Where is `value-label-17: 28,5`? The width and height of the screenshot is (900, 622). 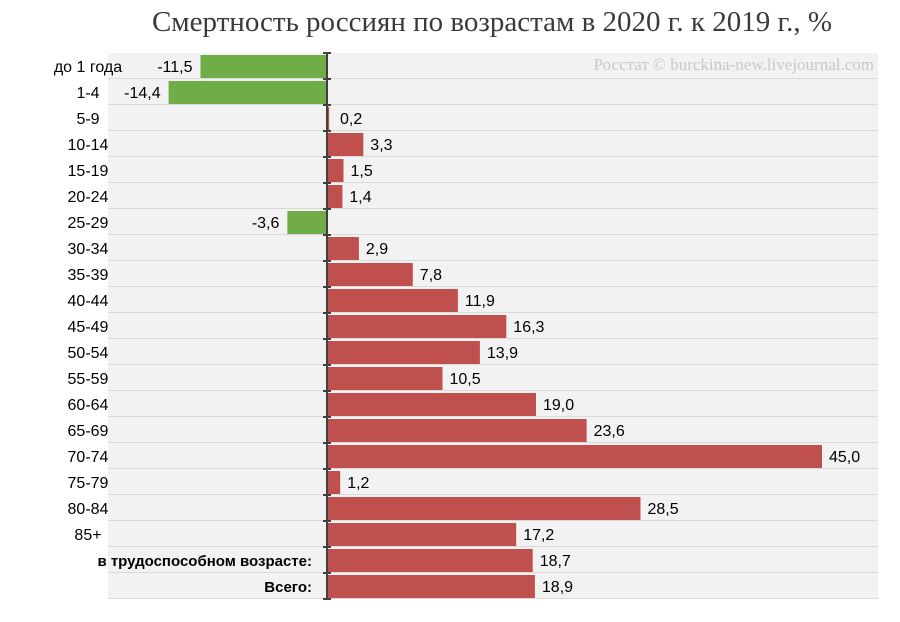
value-label-17: 28,5 is located at coordinates (663, 509).